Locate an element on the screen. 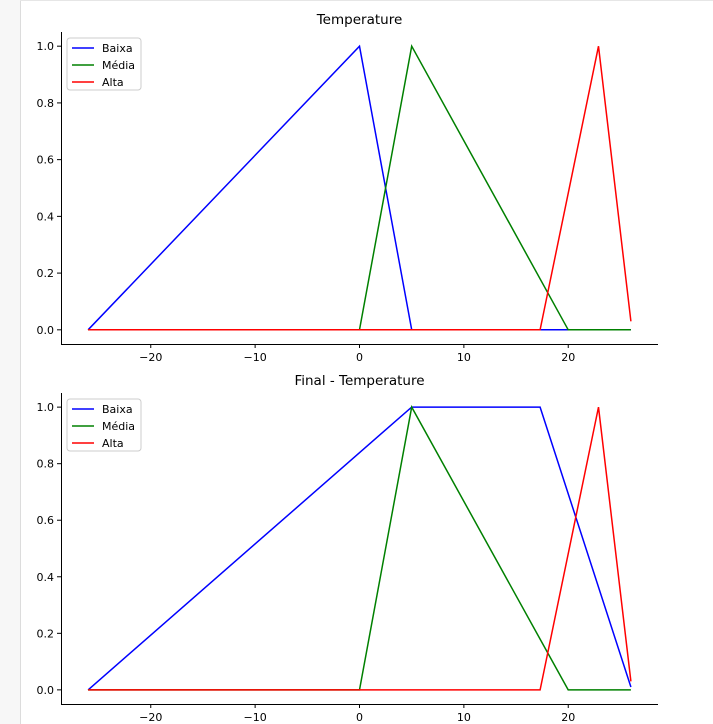 This screenshot has width=713, height=724. chart-title: Temperature is located at coordinates (359, 20).